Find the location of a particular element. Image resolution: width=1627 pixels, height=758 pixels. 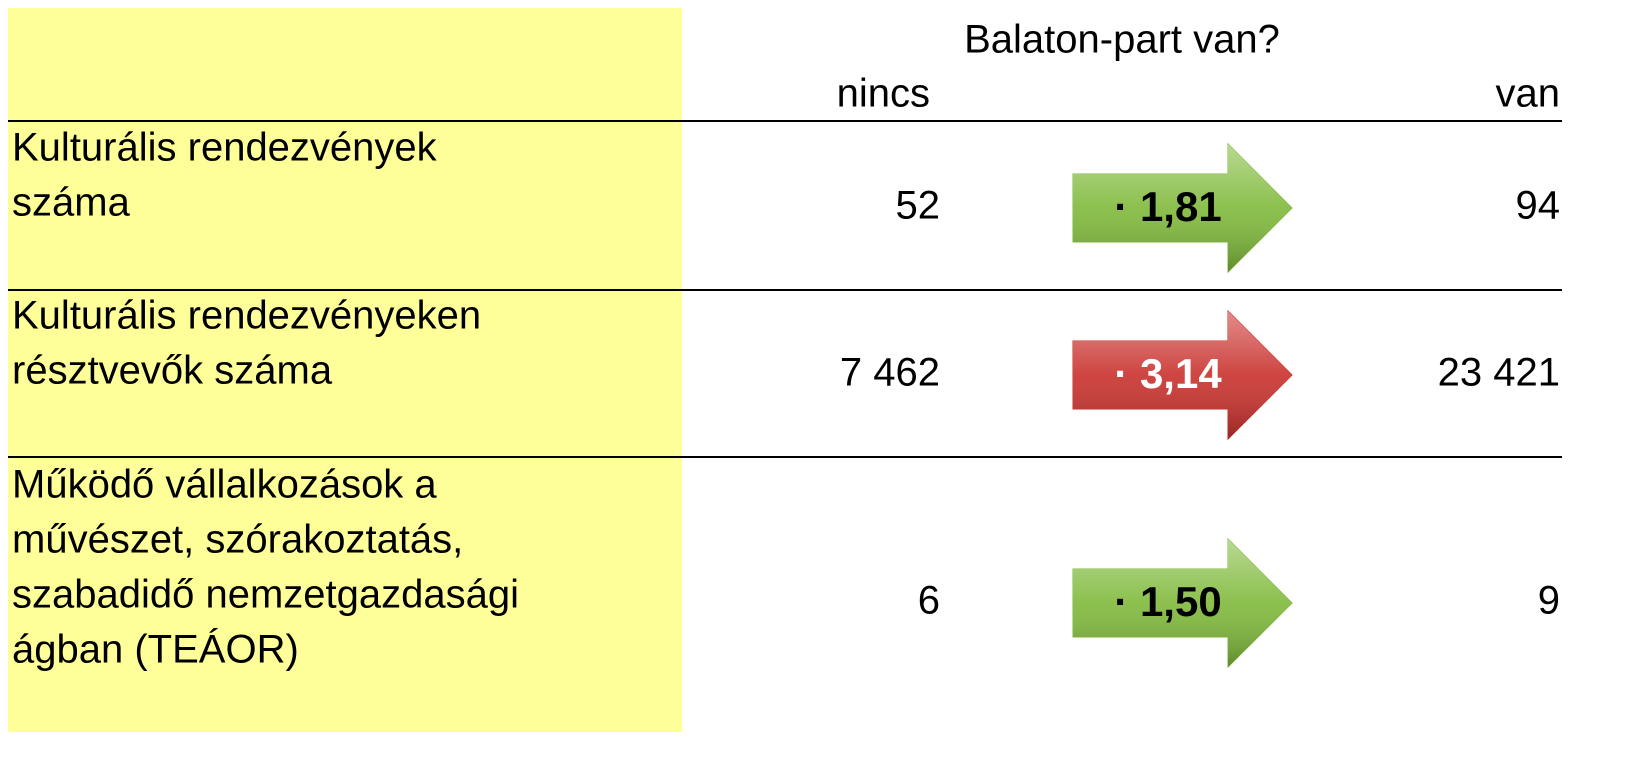

value-with: 9 is located at coordinates (1549, 601).